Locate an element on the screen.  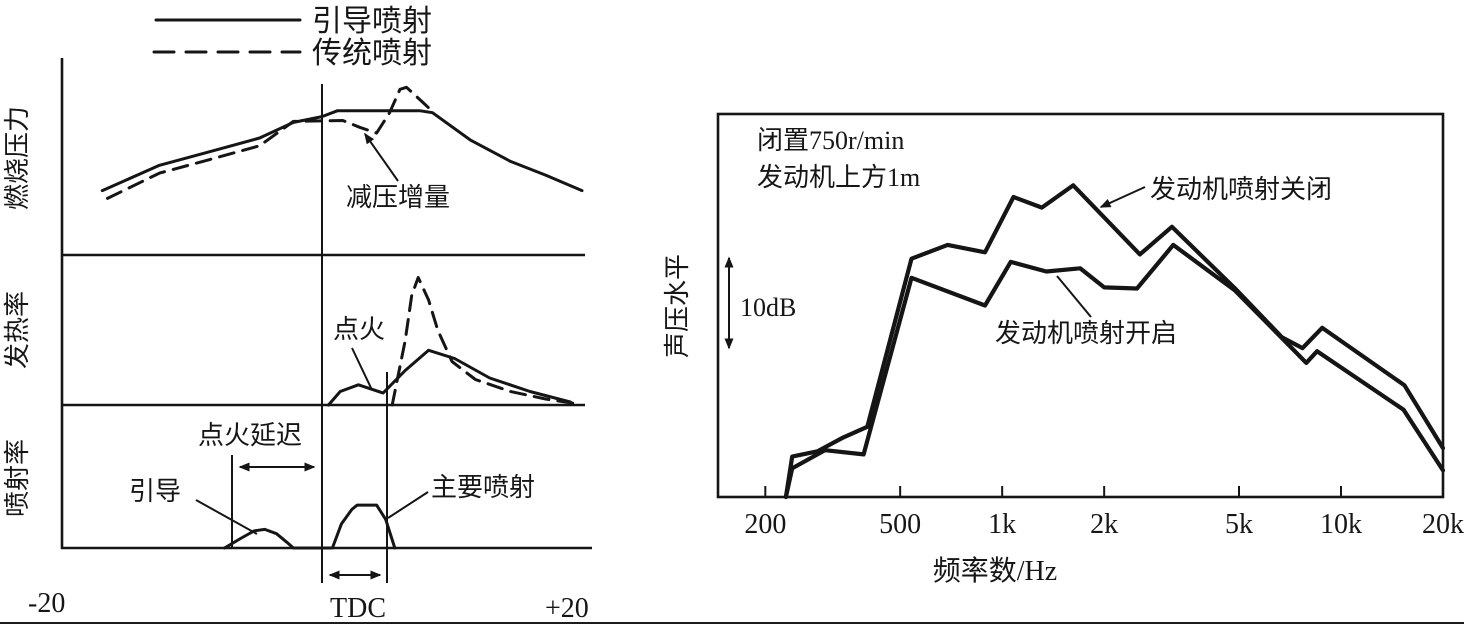
legend-label-traditional-injection: 传统喷射 is located at coordinates (372, 53).